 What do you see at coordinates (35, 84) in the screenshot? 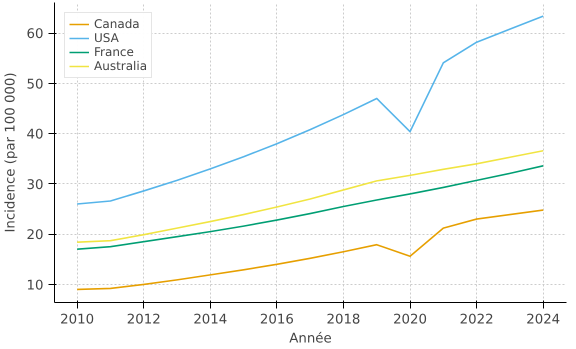
I see `y-tick-label: 50` at bounding box center [35, 84].